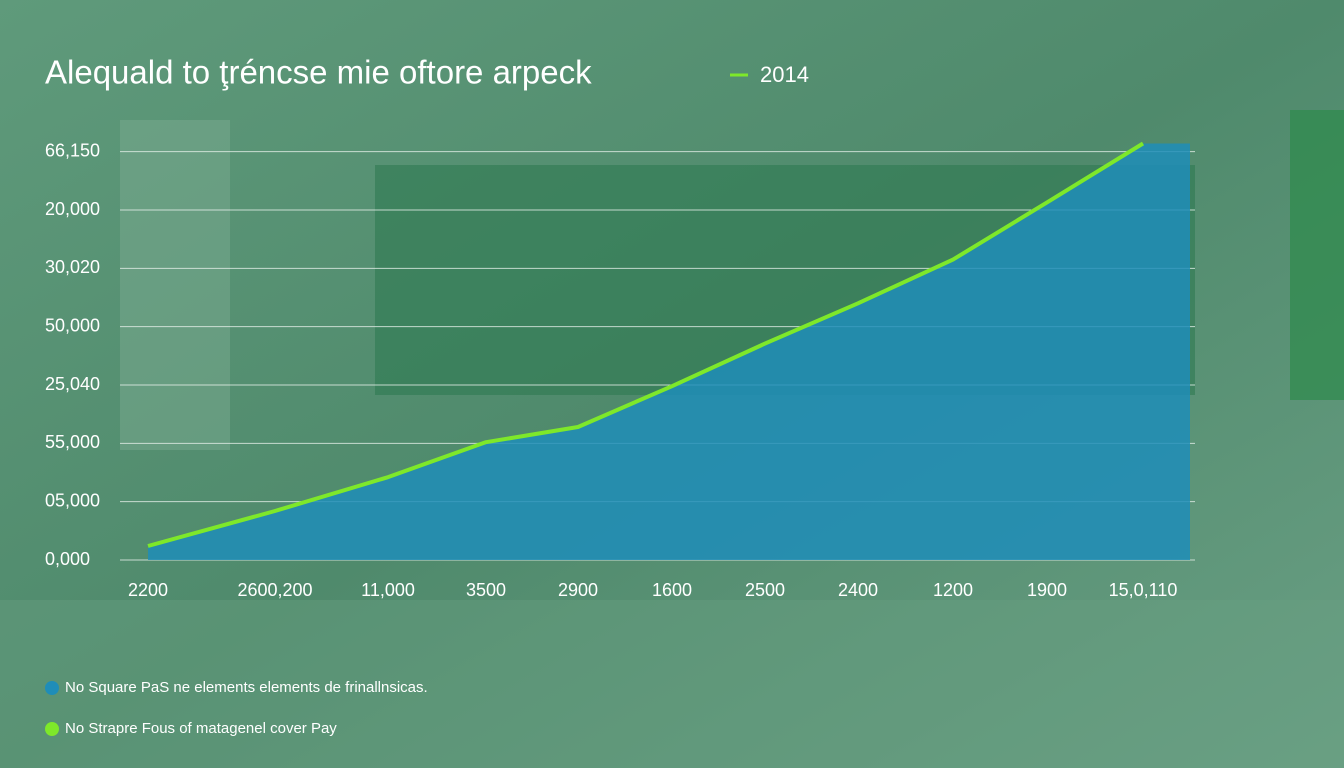  I want to click on y-tick-label: 25,040, so click(72, 384).